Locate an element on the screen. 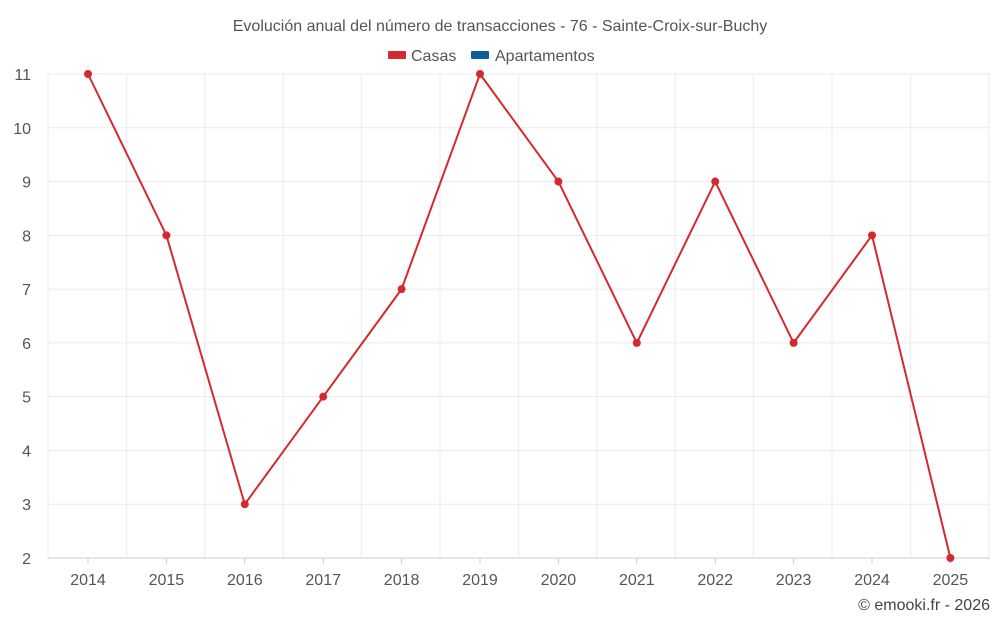 This screenshot has width=1000, height=625. legend: Casas Apartamentos is located at coordinates (491, 56).